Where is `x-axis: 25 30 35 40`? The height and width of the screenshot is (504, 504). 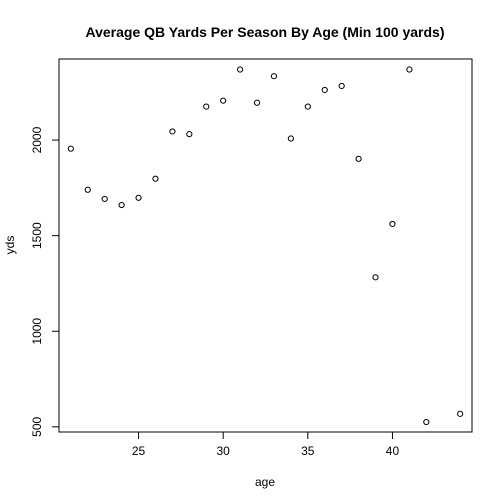 x-axis: 25 30 35 40 is located at coordinates (266, 444).